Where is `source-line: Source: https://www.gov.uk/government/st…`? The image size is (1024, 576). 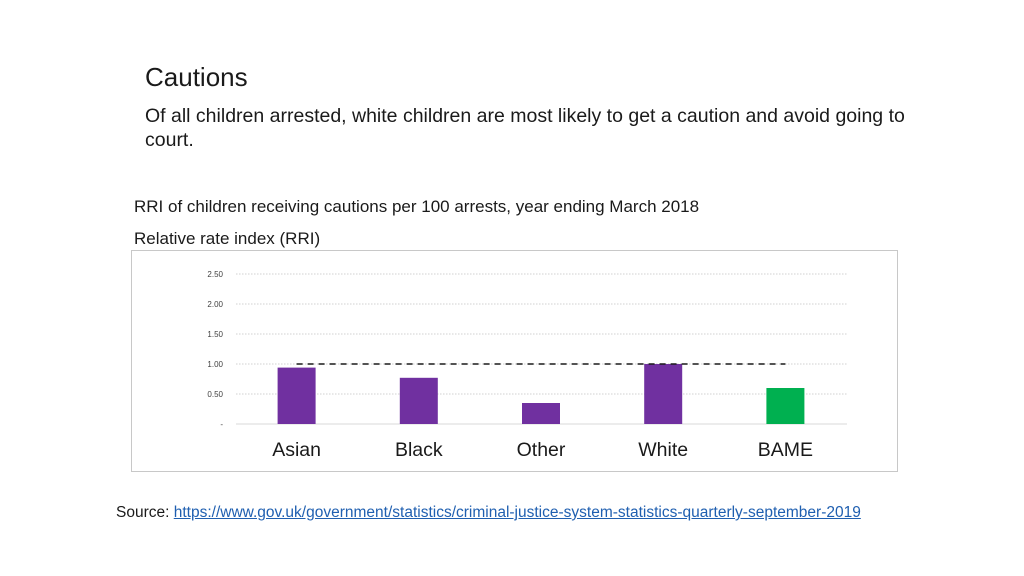 source-line: Source: https://www.gov.uk/government/st… is located at coordinates (488, 513).